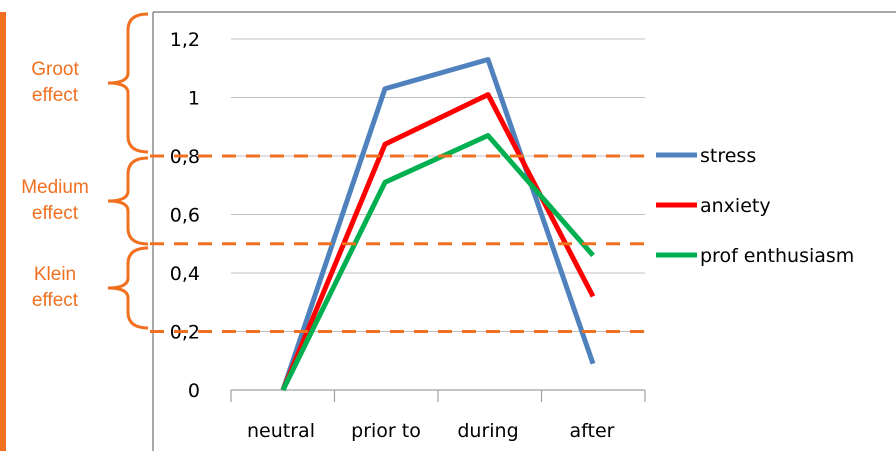 Image resolution: width=896 pixels, height=451 pixels. Describe the element at coordinates (735, 206) in the screenshot. I see `legend-entry-label: anxiety` at that location.